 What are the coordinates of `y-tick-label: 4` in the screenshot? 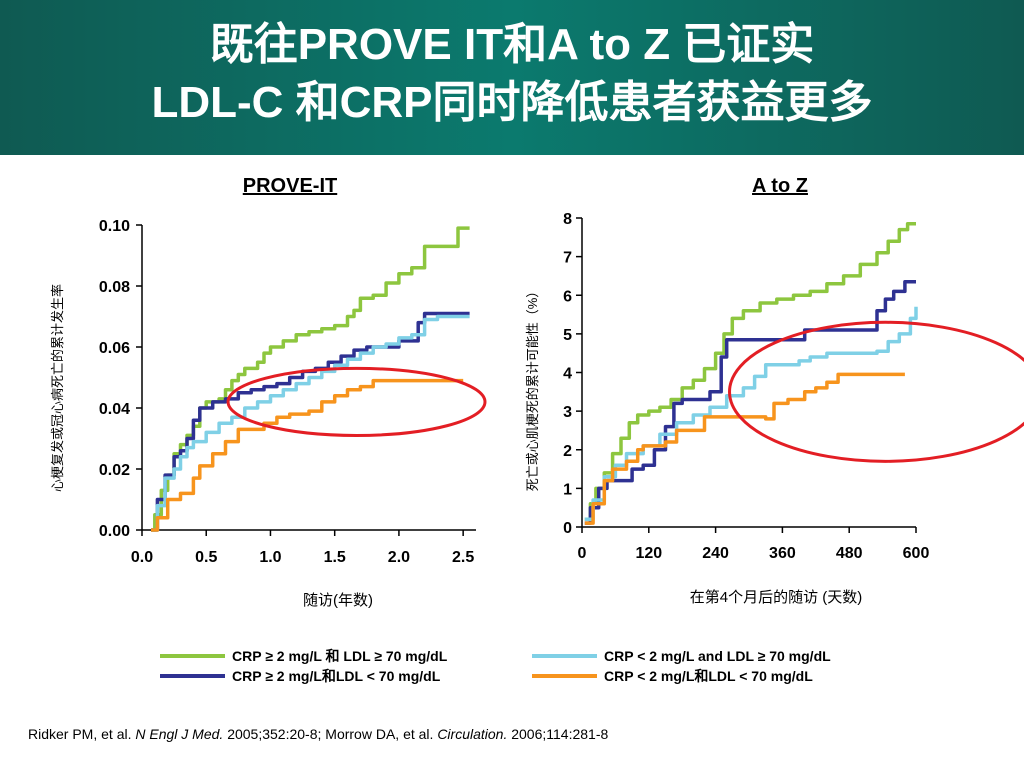 It's located at (567, 374).